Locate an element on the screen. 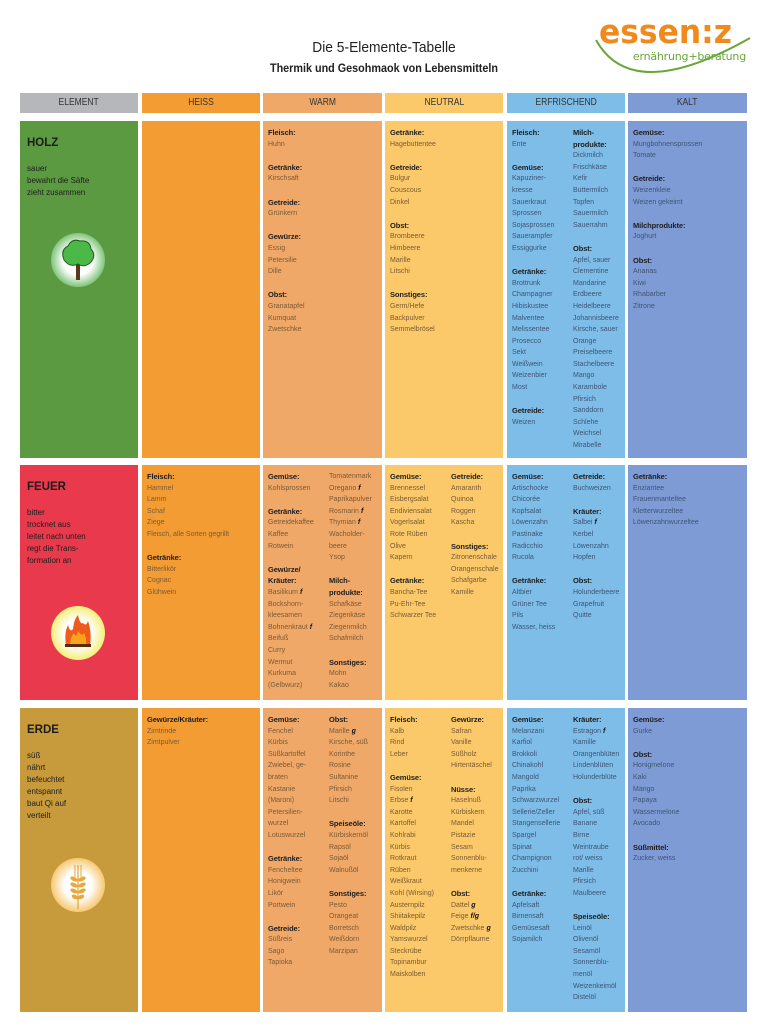 Image resolution: width=768 pixels, height=1024 pixels. food-item: Kürbiskern is located at coordinates (468, 812).